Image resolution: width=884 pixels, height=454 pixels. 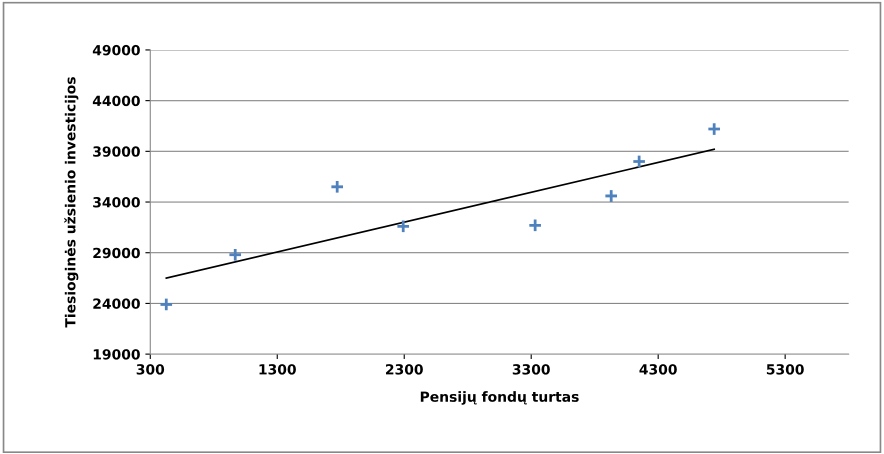 What do you see at coordinates (150, 369) in the screenshot?
I see `x-tick-label: 300` at bounding box center [150, 369].